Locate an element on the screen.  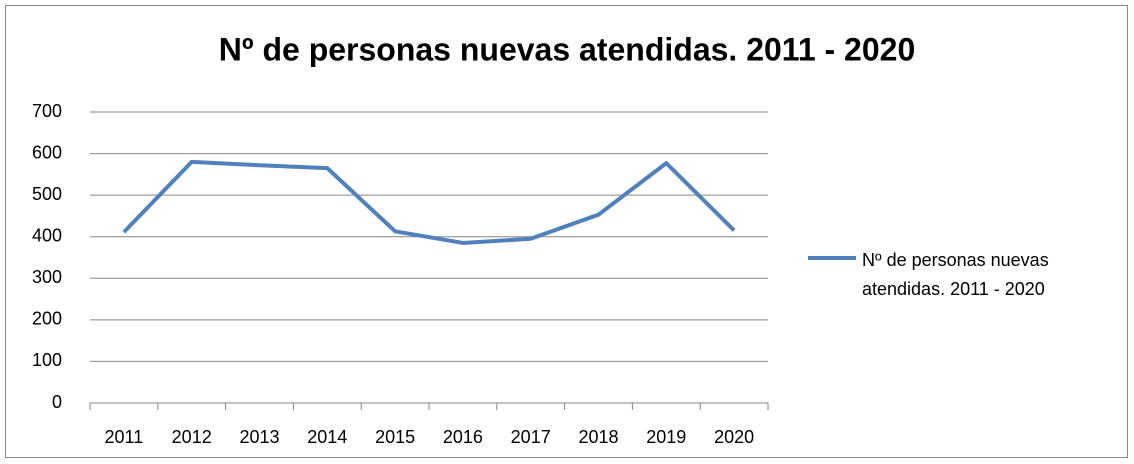
y-tick-label: 300 is located at coordinates (47, 277).